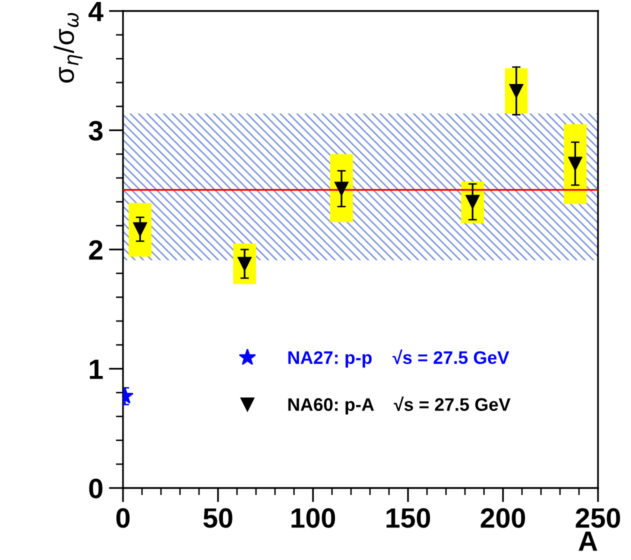 The width and height of the screenshot is (631, 560). What do you see at coordinates (588, 541) in the screenshot?
I see `x-axis-title: A` at bounding box center [588, 541].